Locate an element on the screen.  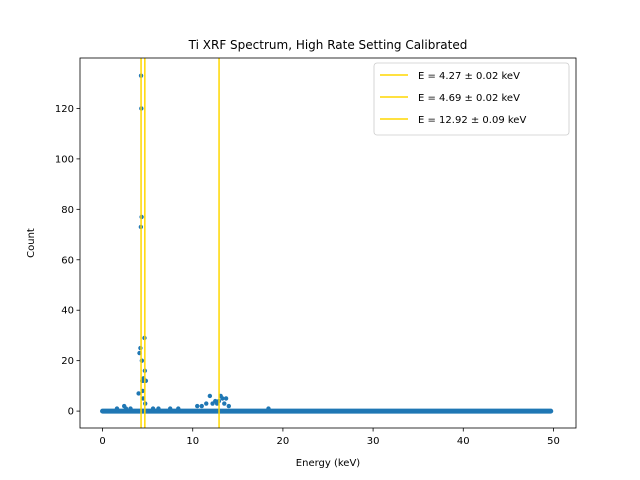
y-tick-label: 60 is located at coordinates (67, 260).